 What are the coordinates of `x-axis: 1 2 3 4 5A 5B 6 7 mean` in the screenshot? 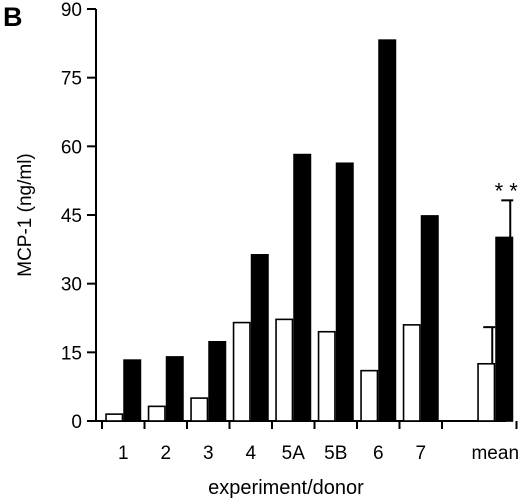 It's located at (307, 442).